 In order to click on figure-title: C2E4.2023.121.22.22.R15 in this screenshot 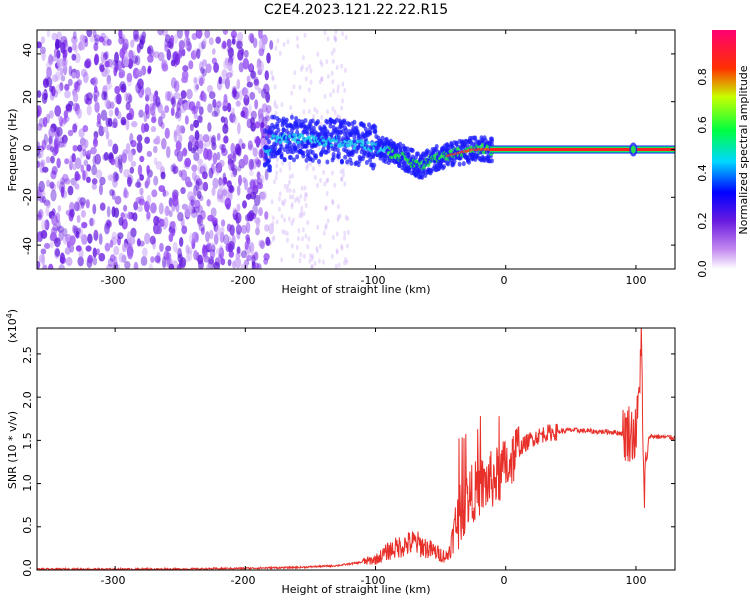, I will do `click(356, 10)`.